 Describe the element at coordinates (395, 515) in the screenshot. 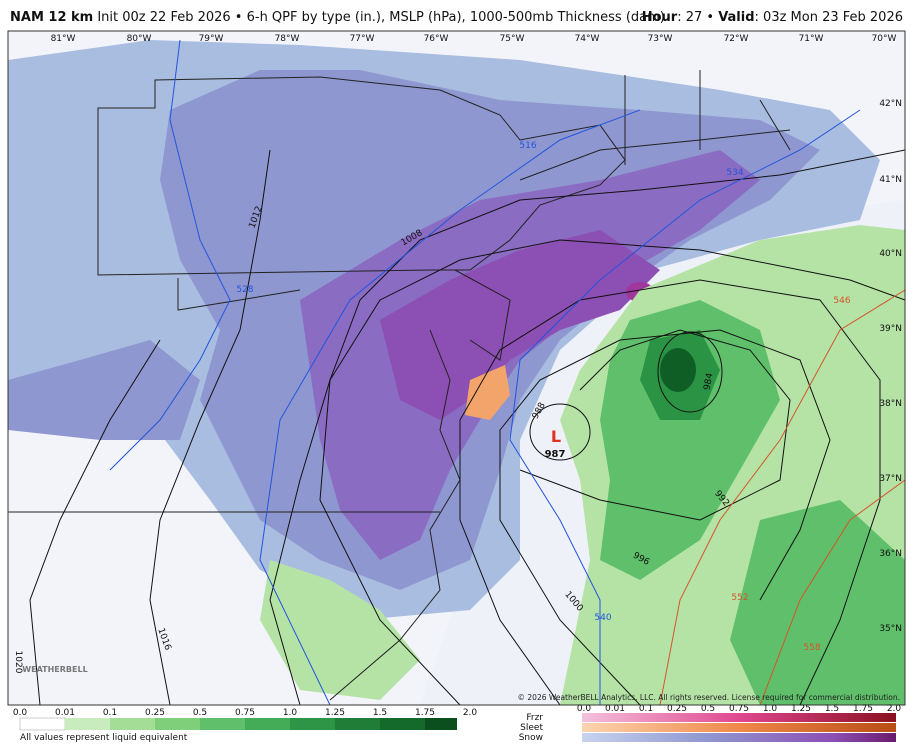

I see `coast` at that location.